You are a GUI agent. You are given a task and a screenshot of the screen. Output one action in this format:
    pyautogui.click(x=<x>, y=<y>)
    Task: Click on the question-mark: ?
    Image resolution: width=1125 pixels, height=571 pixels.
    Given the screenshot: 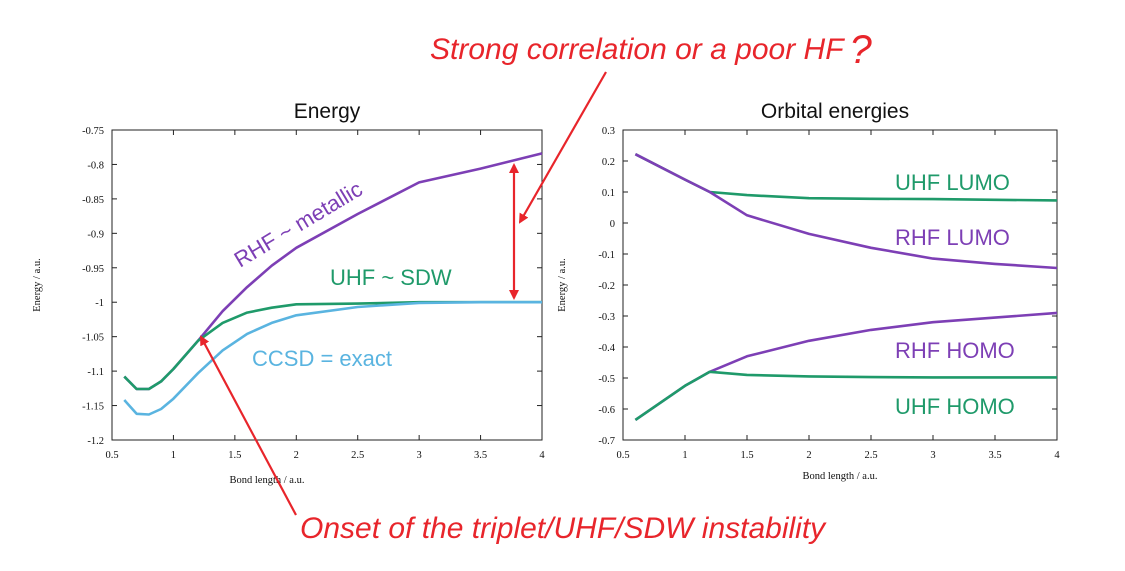 What is the action you would take?
    pyautogui.click(x=860, y=50)
    